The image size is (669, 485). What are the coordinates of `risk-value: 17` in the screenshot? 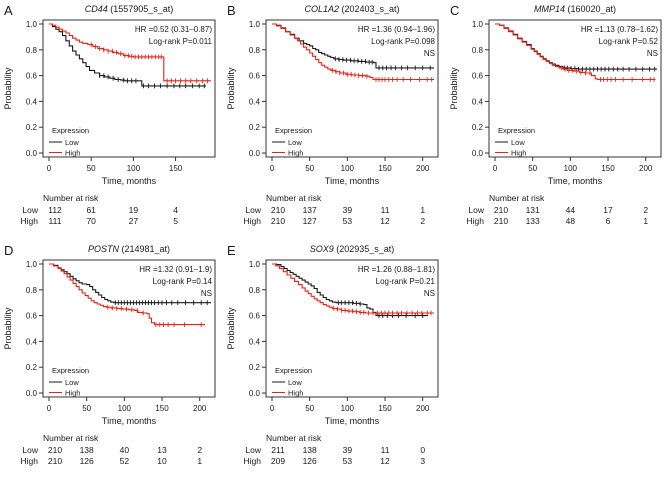 It's located at (608, 210).